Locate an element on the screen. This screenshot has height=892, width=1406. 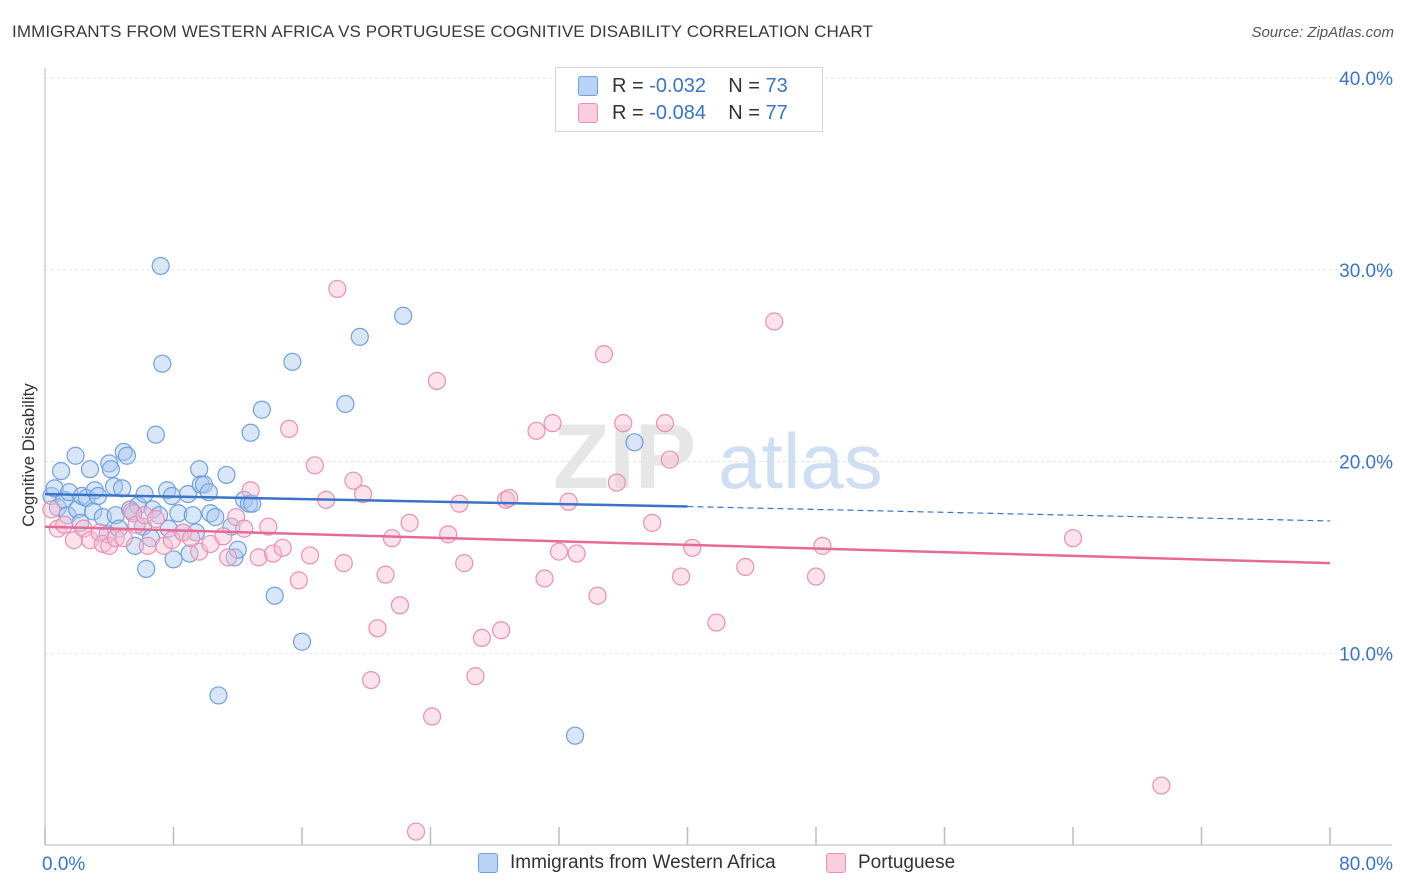
legend-row-western-africa: R = -0.032 N = 73 is located at coordinates (683, 86).